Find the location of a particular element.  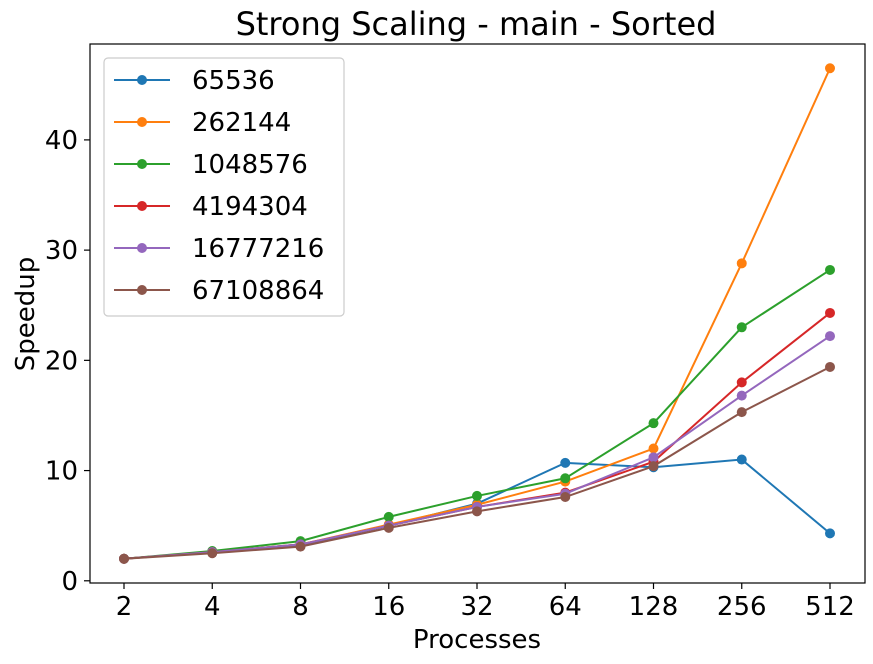

legend-item: 67108864 is located at coordinates (219, 291).